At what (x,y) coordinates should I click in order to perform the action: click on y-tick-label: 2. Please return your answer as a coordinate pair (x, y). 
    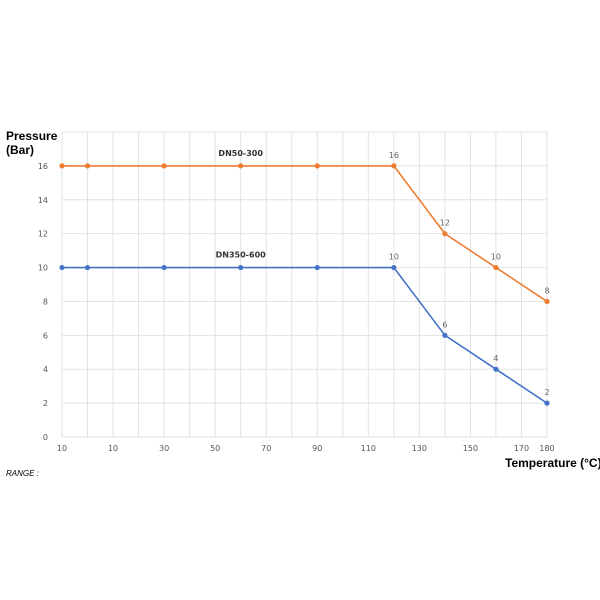
    Looking at the image, I should click on (45, 403).